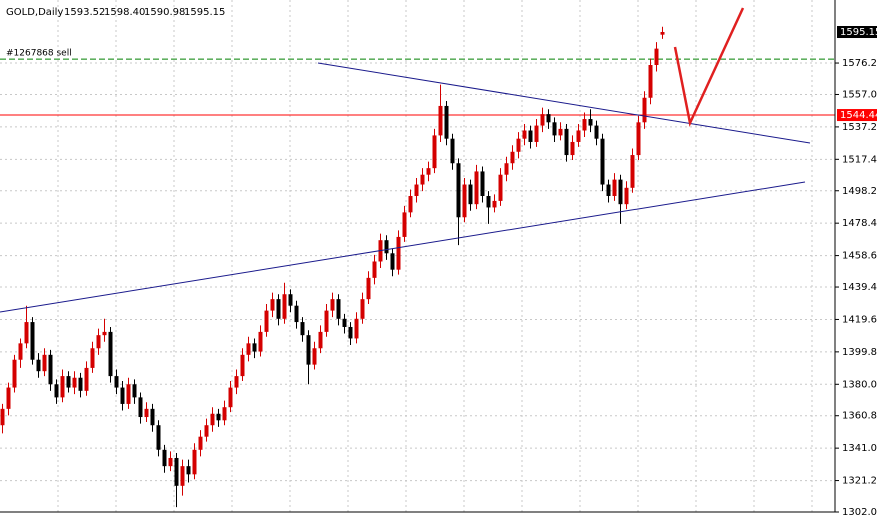  I want to click on ohlc-close: 1595.15, so click(204, 12).